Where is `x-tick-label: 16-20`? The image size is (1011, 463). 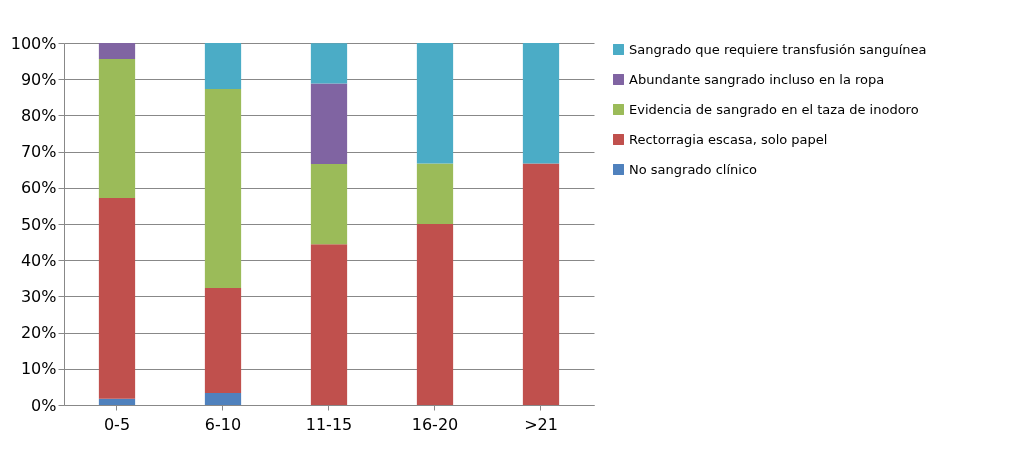
x-tick-label: 16-20 is located at coordinates (435, 424).